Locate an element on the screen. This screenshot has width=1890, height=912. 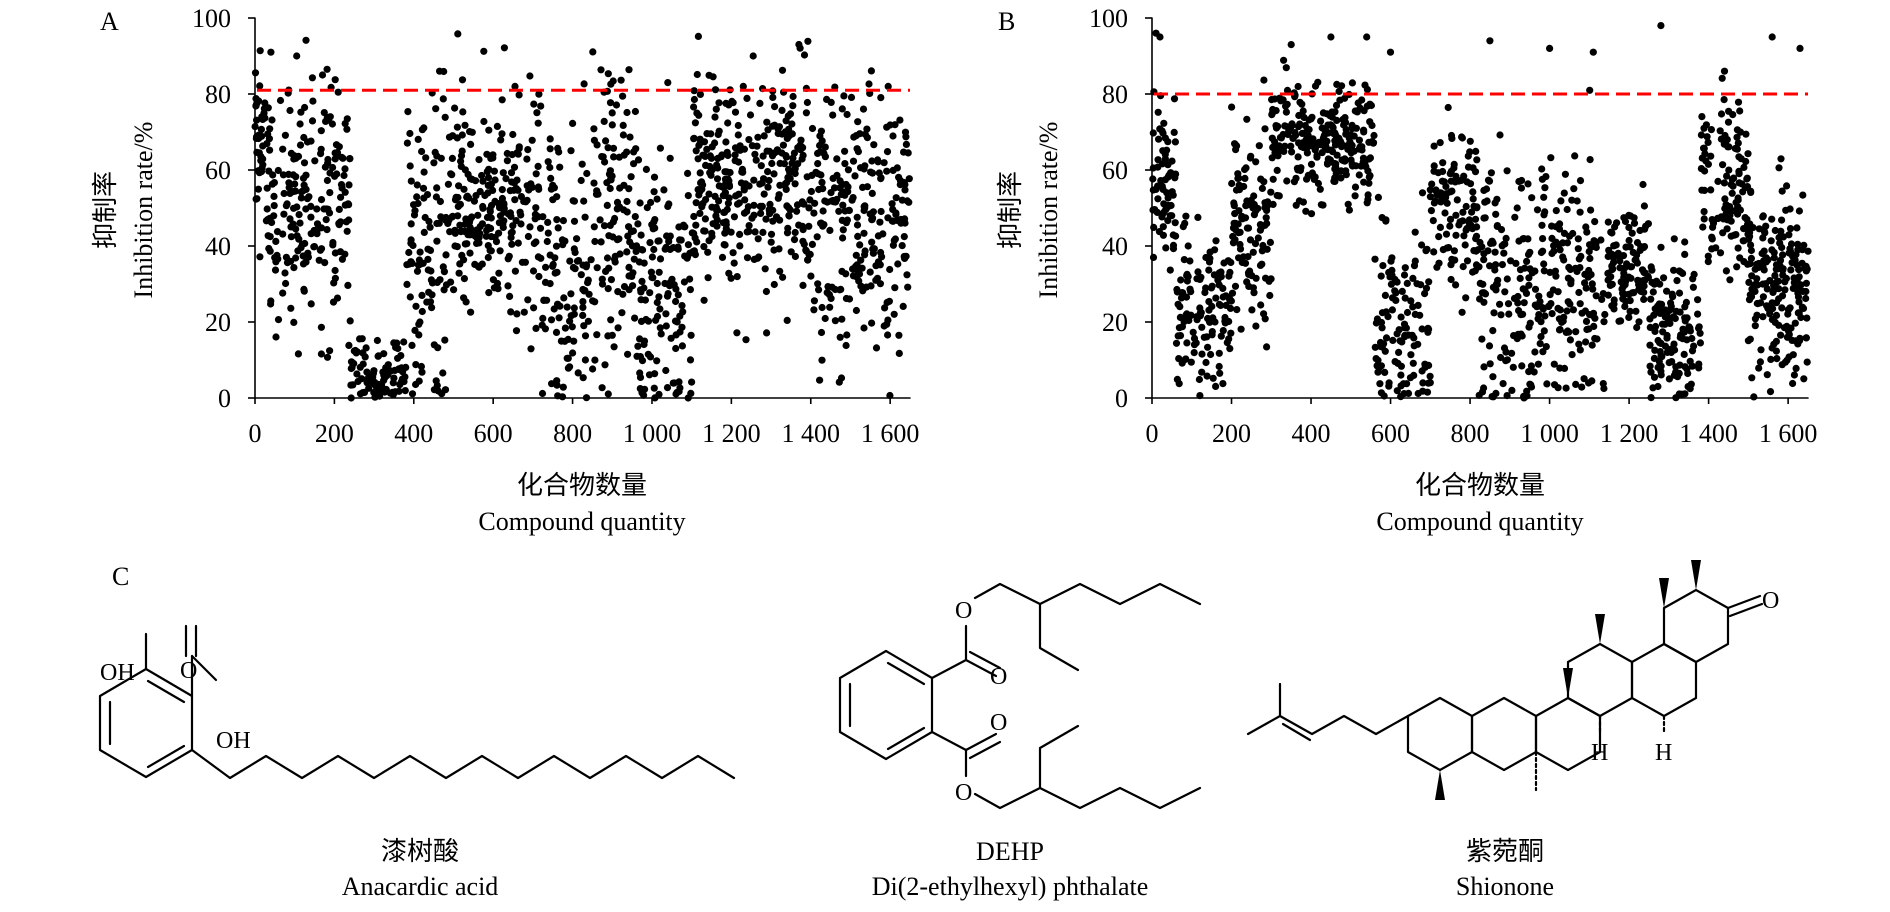
x-tick-label: 400 is located at coordinates (1311, 433).